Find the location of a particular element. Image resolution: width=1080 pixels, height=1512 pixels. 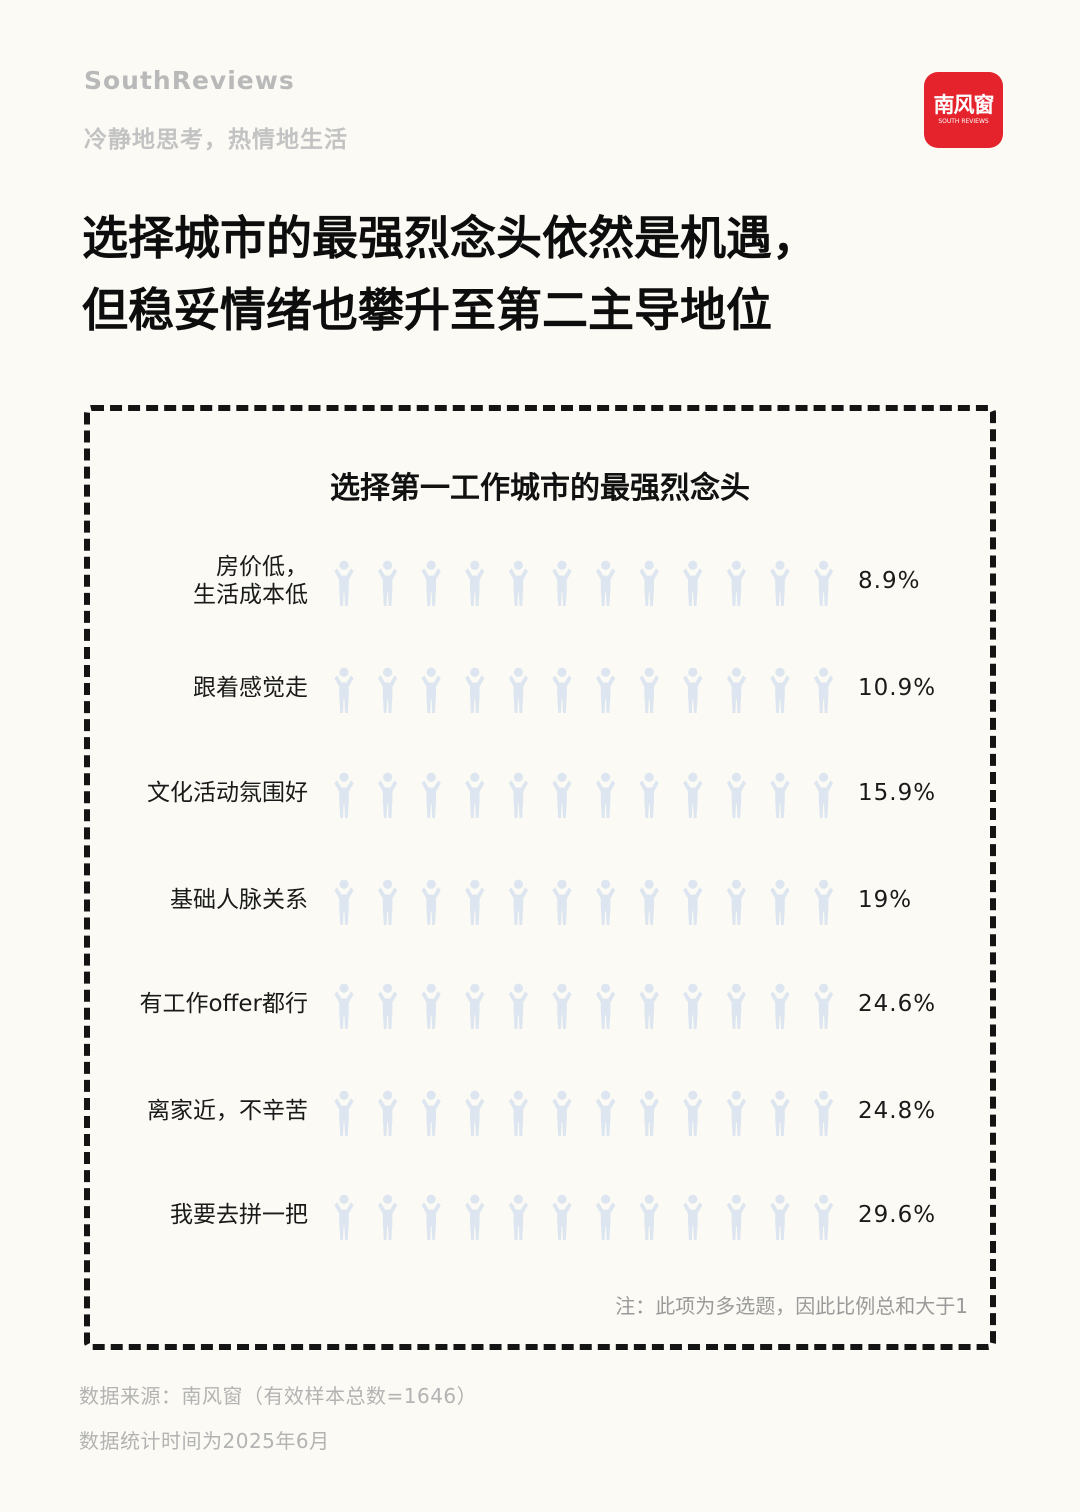

category-label: 跟着感觉走 is located at coordinates (250, 688).